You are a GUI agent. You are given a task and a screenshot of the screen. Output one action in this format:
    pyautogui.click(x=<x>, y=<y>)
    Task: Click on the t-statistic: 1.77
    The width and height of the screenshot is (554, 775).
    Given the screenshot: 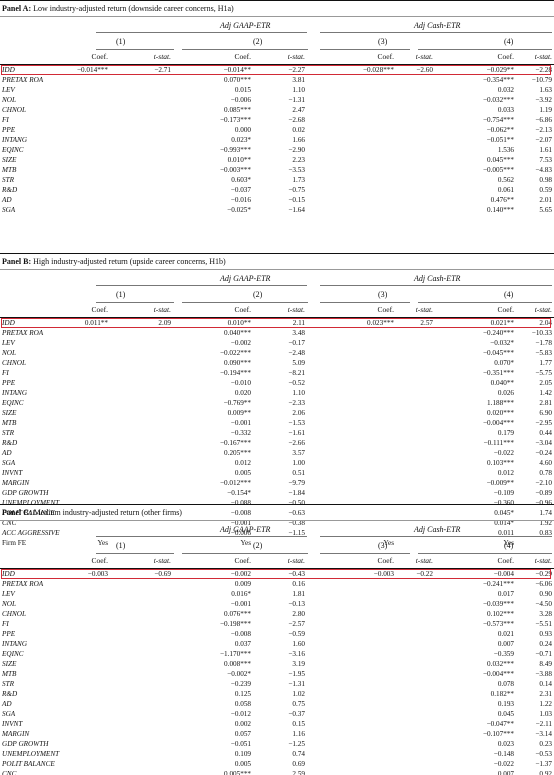 What is the action you would take?
    pyautogui.click(x=545, y=363)
    